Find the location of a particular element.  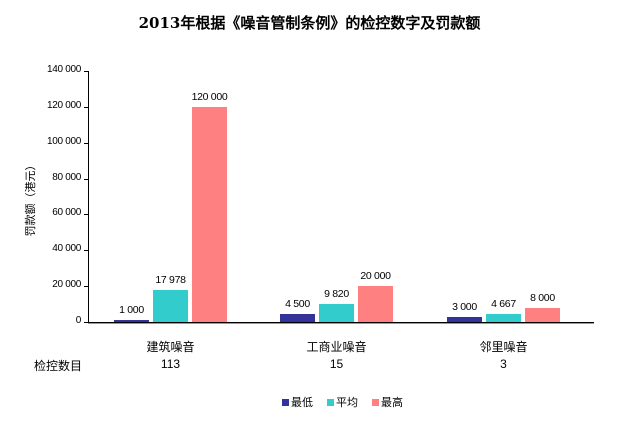

legend: 最低 平均 最高 is located at coordinates (342, 402).